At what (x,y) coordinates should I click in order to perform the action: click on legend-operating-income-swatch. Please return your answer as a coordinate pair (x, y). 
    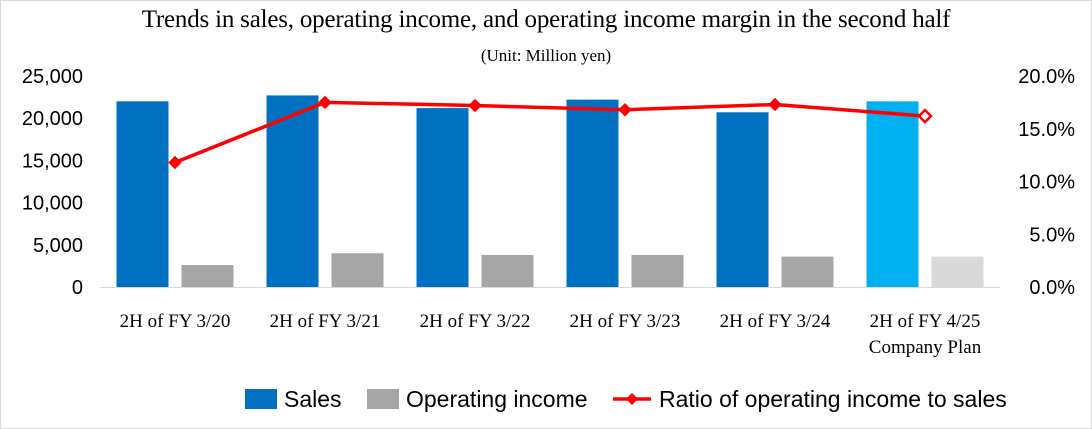
    Looking at the image, I should click on (383, 399).